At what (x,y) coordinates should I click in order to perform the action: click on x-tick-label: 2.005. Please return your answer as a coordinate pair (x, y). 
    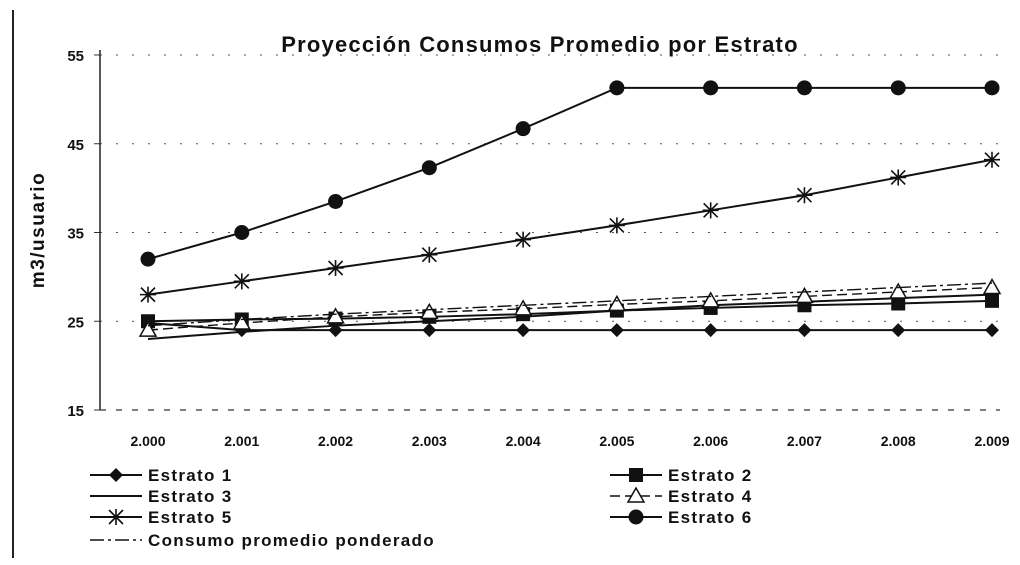
    Looking at the image, I should click on (616, 441).